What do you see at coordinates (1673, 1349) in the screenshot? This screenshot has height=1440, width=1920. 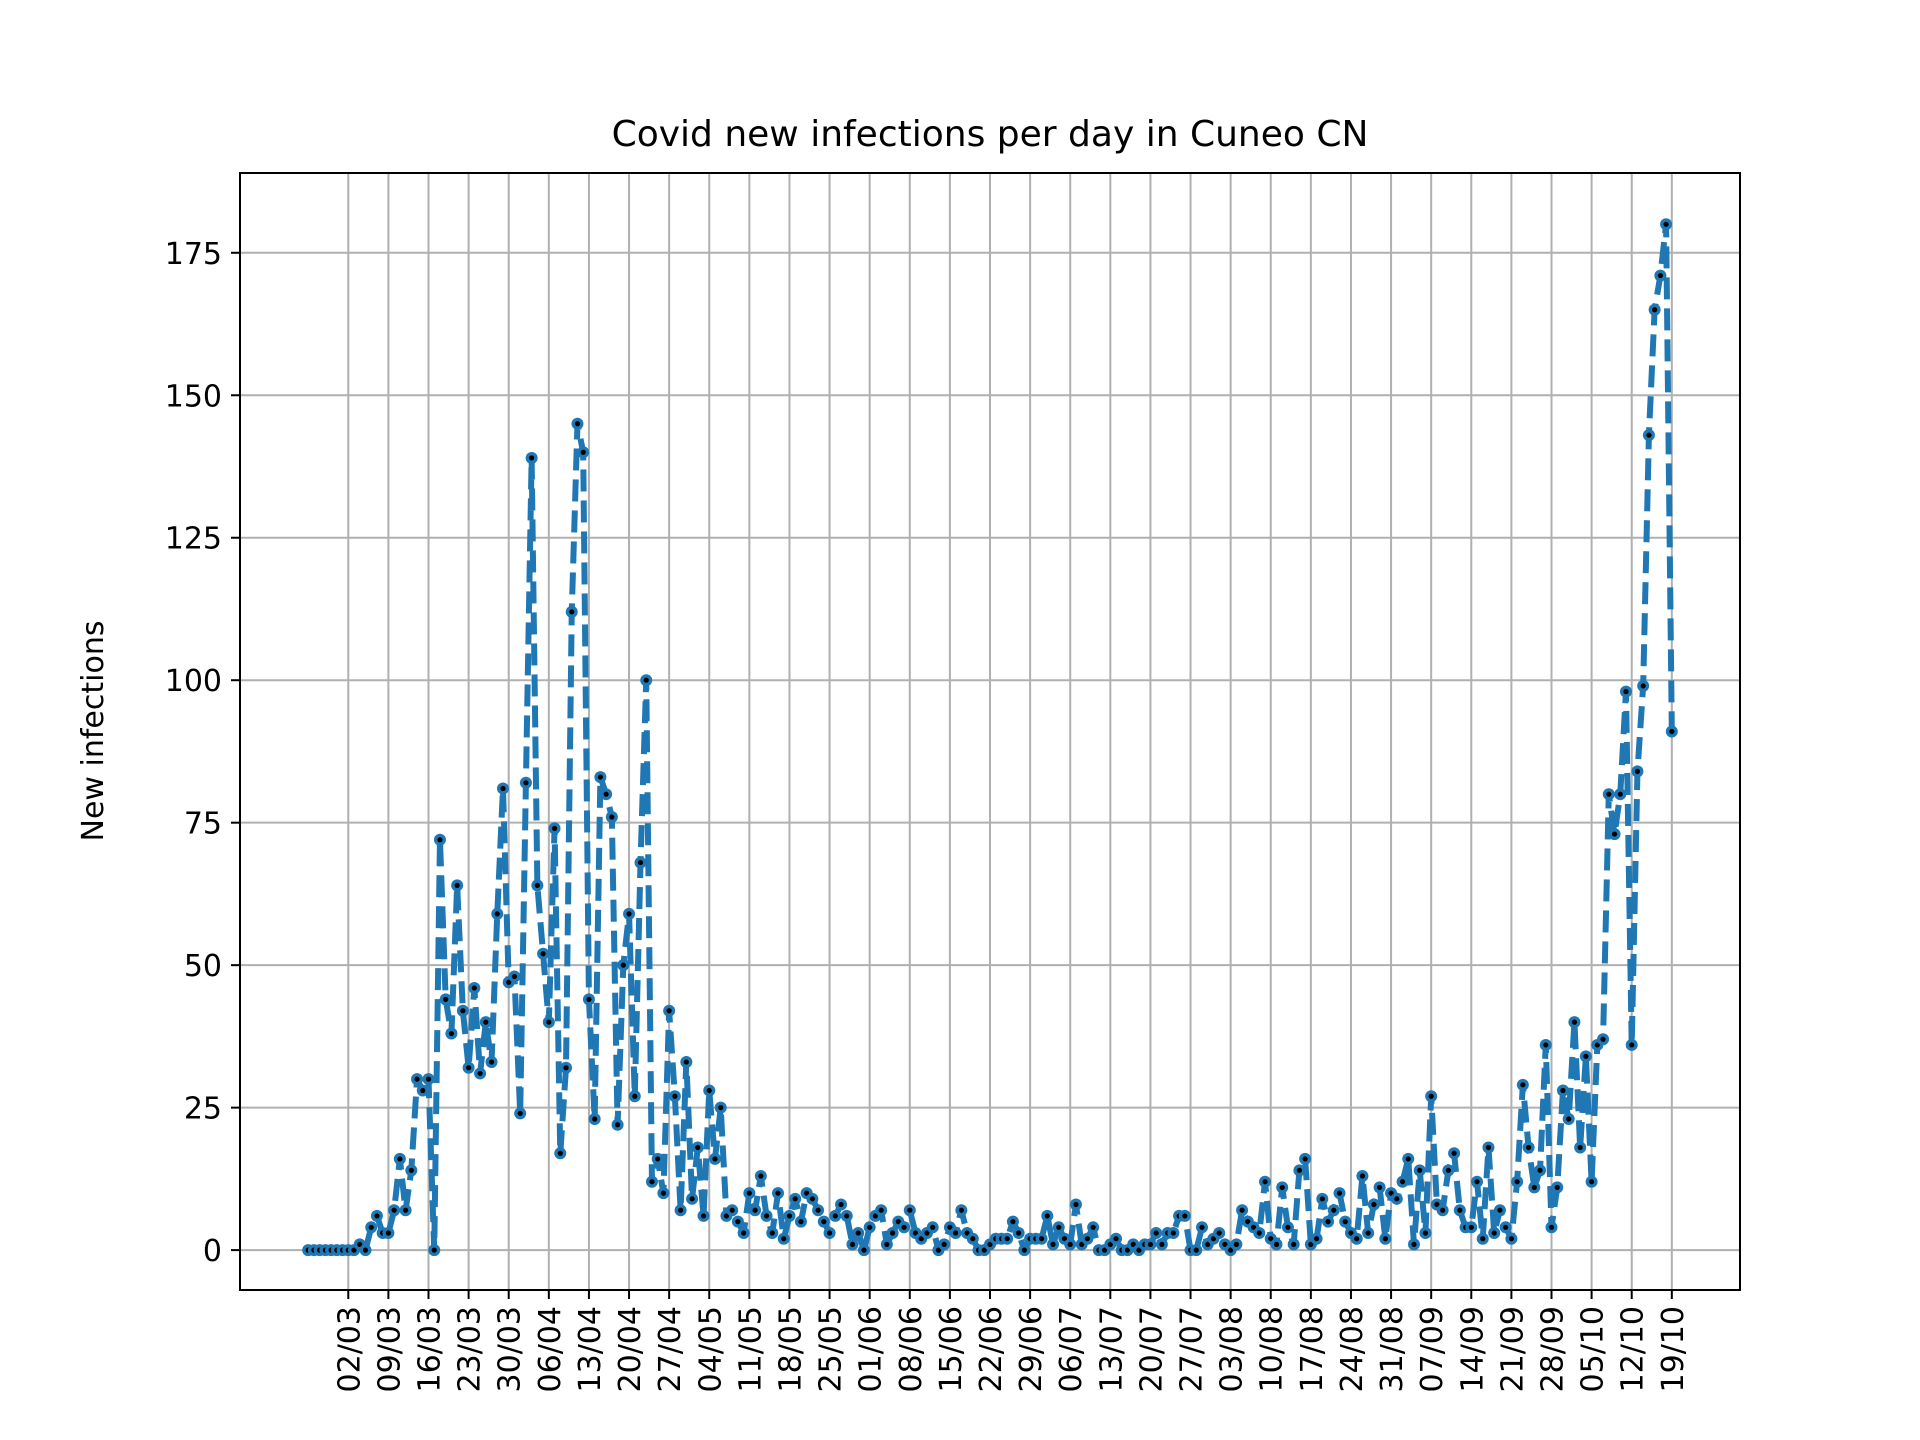 I see `x-tick-label: 19/10` at bounding box center [1673, 1349].